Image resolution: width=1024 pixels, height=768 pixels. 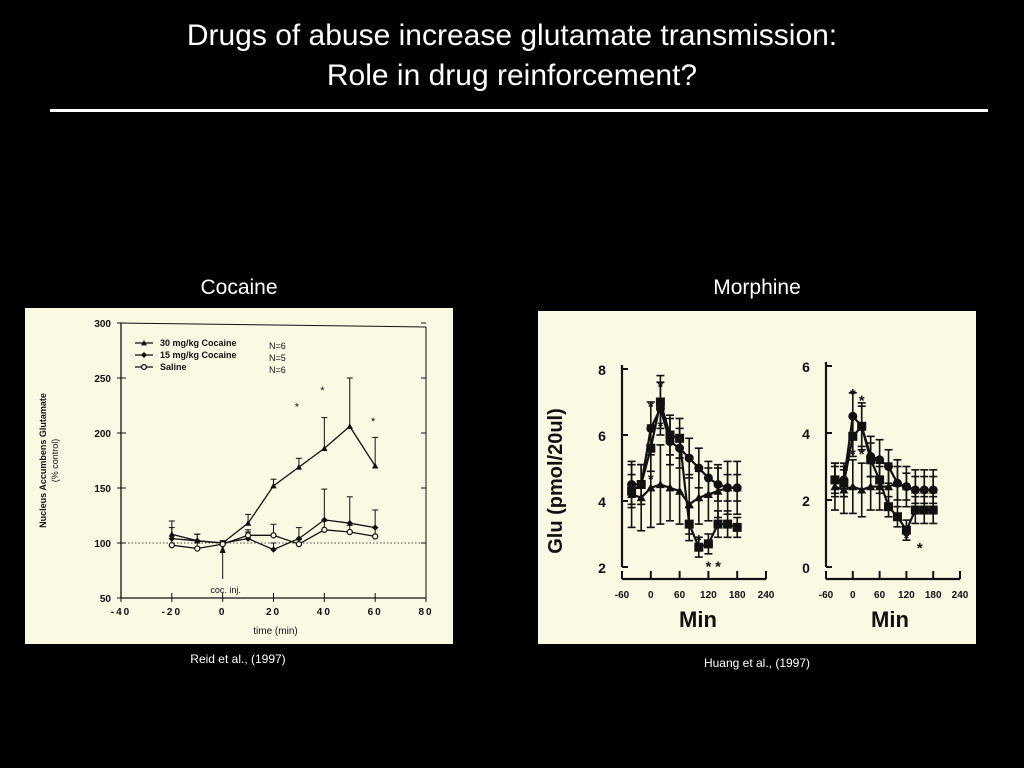 I want to click on cocaine-y-axis-label-line2: (% control), so click(x=55, y=461).